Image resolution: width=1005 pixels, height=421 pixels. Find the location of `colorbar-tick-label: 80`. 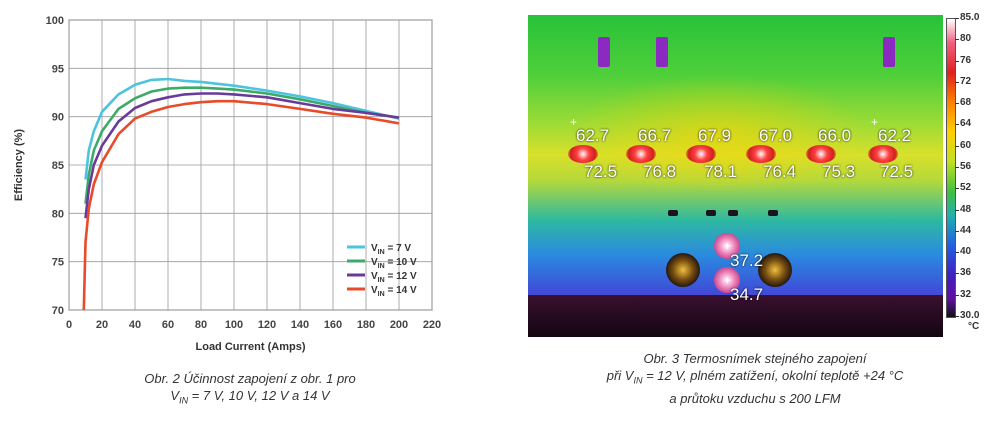

colorbar-tick-label: 80 is located at coordinates (966, 39).